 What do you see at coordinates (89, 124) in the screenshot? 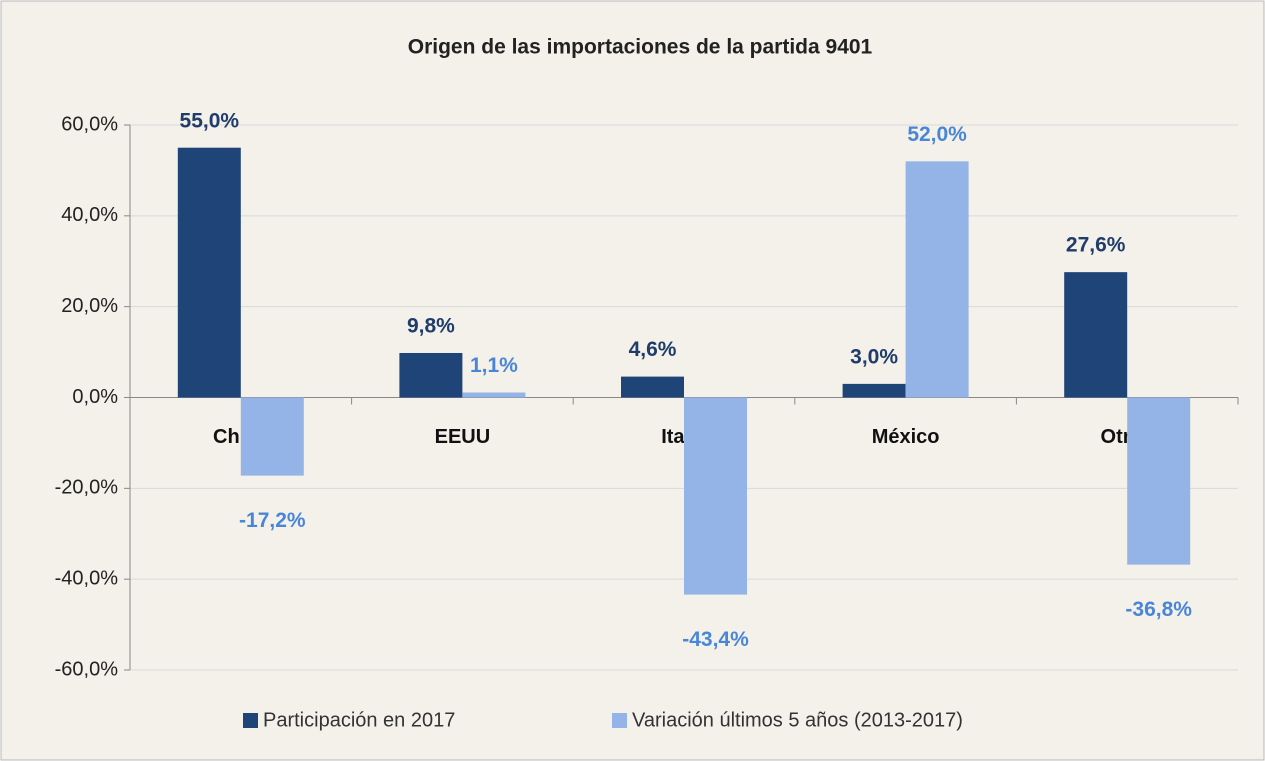
I see `y-tick-label: 60,0%` at bounding box center [89, 124].